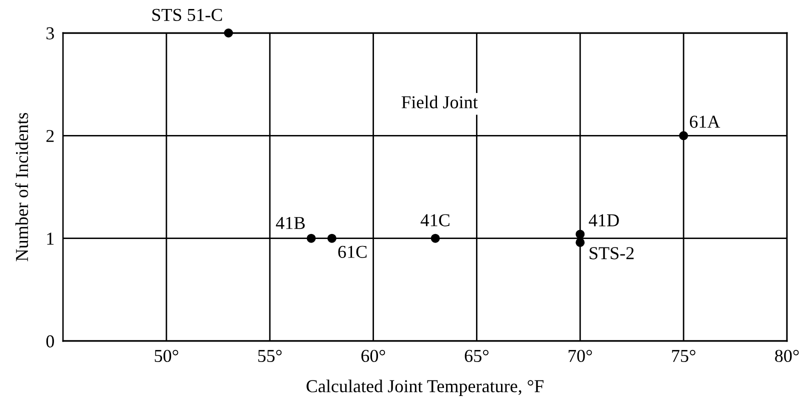 The width and height of the screenshot is (804, 409). What do you see at coordinates (425, 388) in the screenshot?
I see `x-axis-title: Calculated Joint Temperature, °F` at bounding box center [425, 388].